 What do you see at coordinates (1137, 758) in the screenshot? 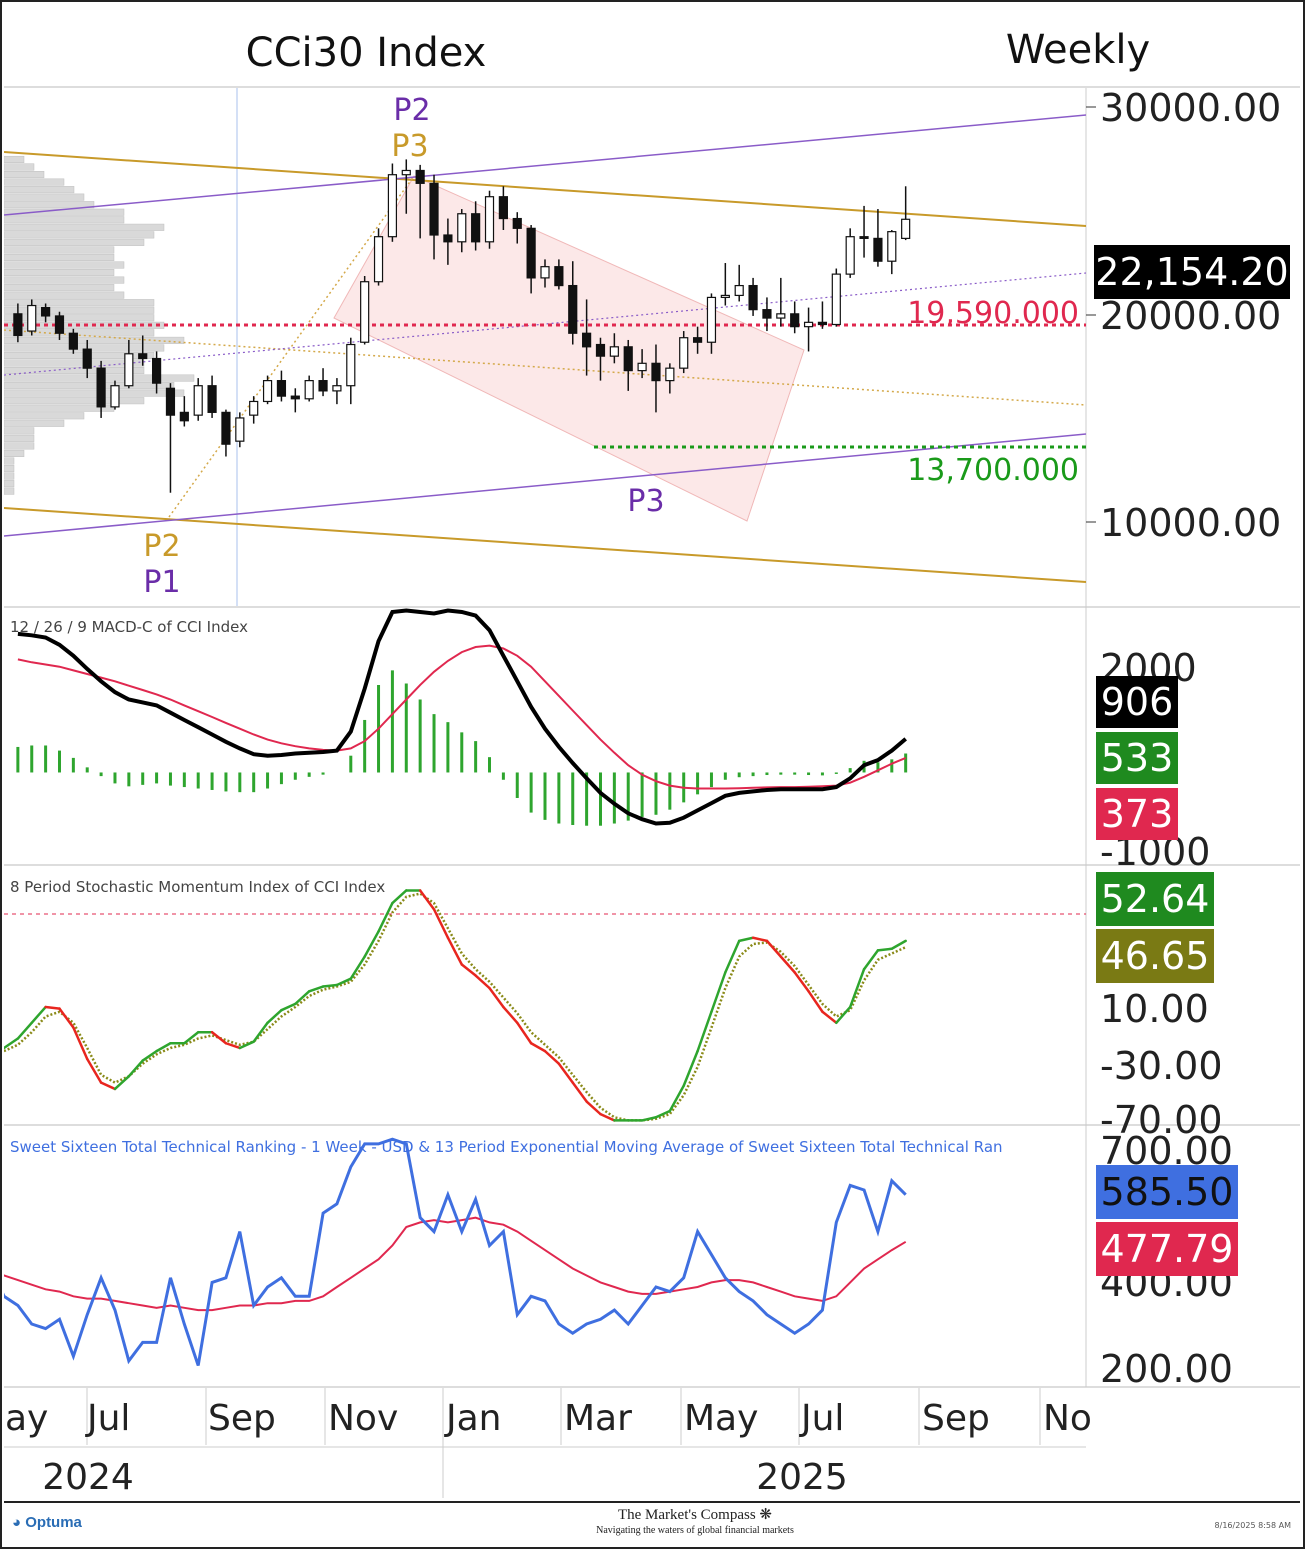
I see `macd-histogram-badge` at bounding box center [1137, 758].